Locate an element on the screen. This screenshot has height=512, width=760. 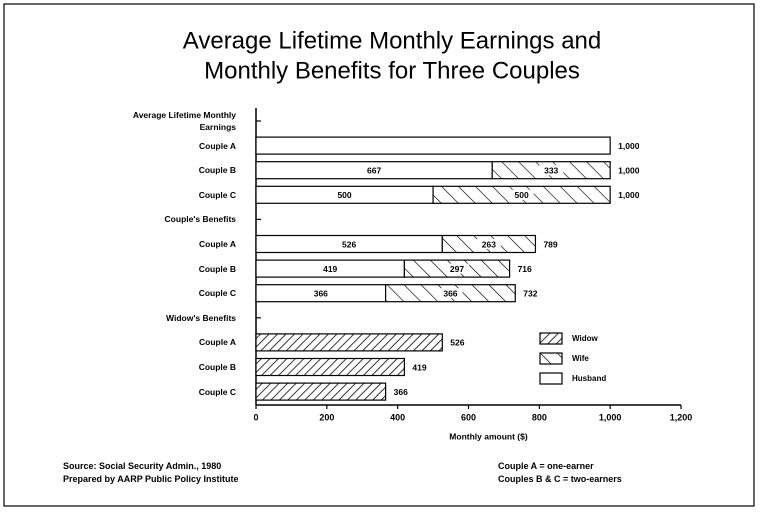
x-tick-label: 400 is located at coordinates (397, 417).